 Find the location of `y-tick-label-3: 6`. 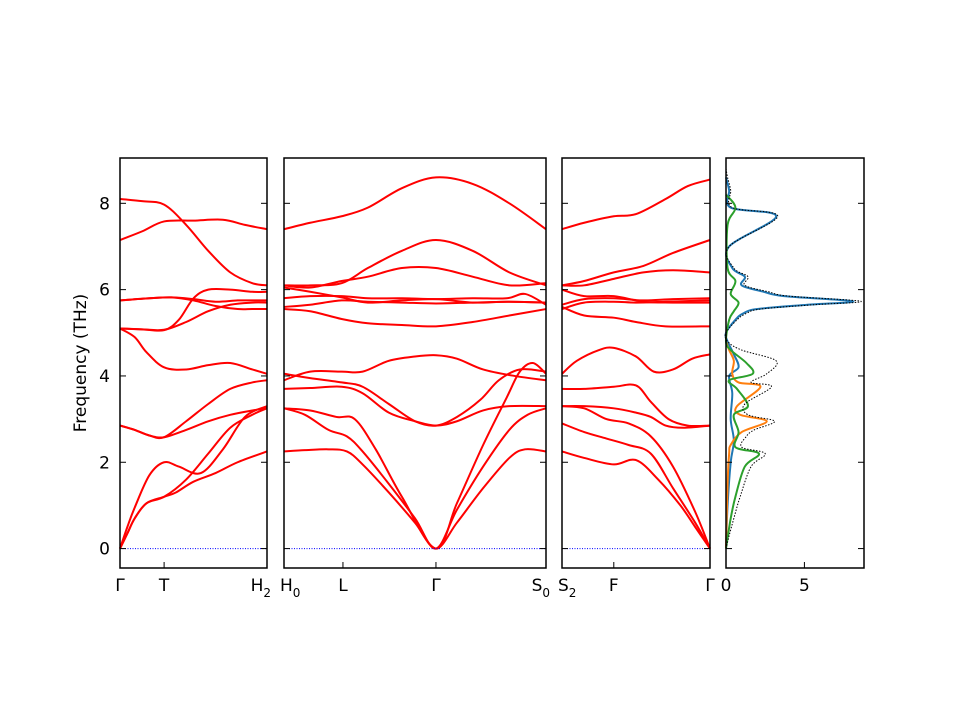

y-tick-label-3: 6 is located at coordinates (104, 291).